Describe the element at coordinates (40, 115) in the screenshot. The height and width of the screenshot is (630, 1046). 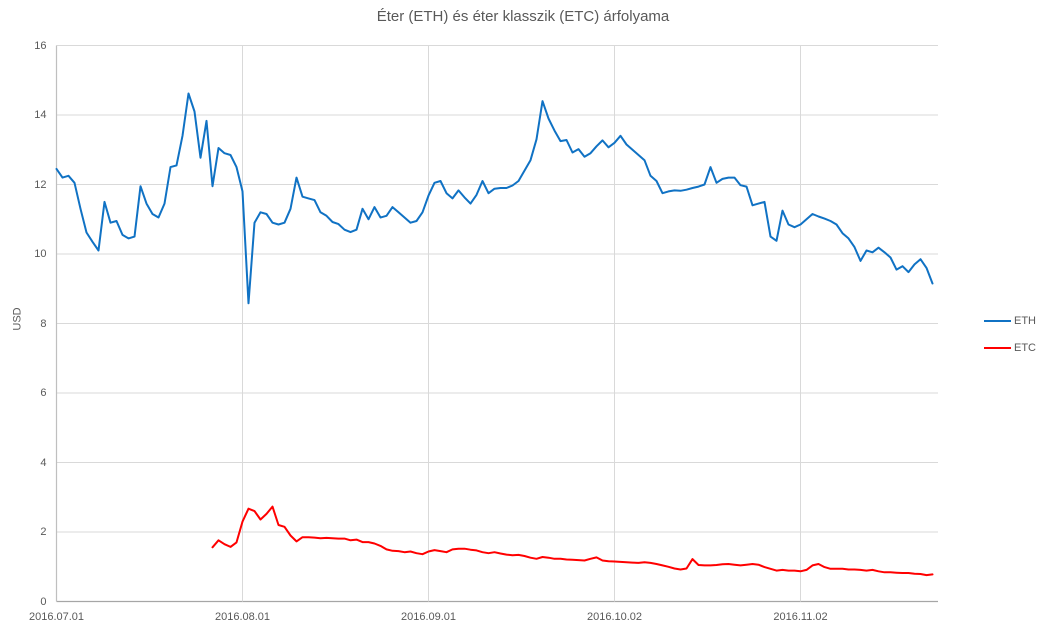
I see `y-tick-label: 14` at that location.